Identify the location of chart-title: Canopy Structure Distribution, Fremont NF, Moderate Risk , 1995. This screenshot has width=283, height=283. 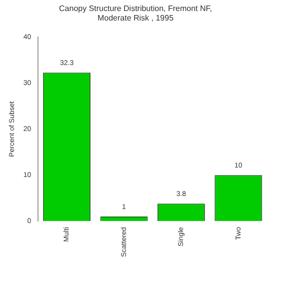
(135, 13).